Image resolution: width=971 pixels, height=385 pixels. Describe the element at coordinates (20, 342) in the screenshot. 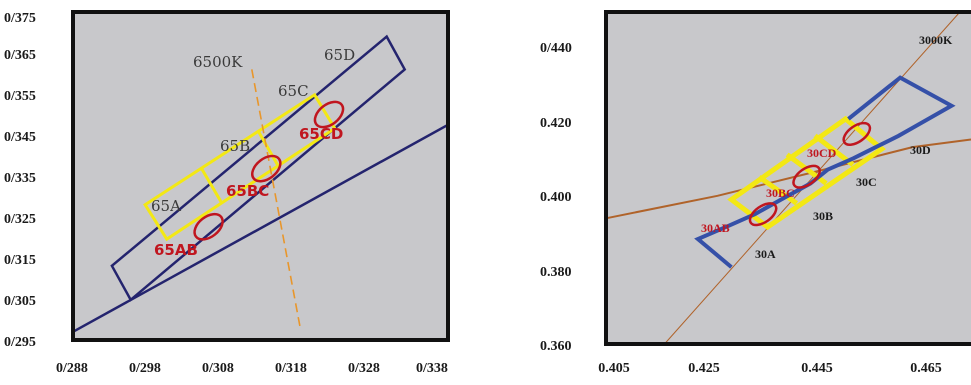

I see `y-tick-label: 0/295` at that location.